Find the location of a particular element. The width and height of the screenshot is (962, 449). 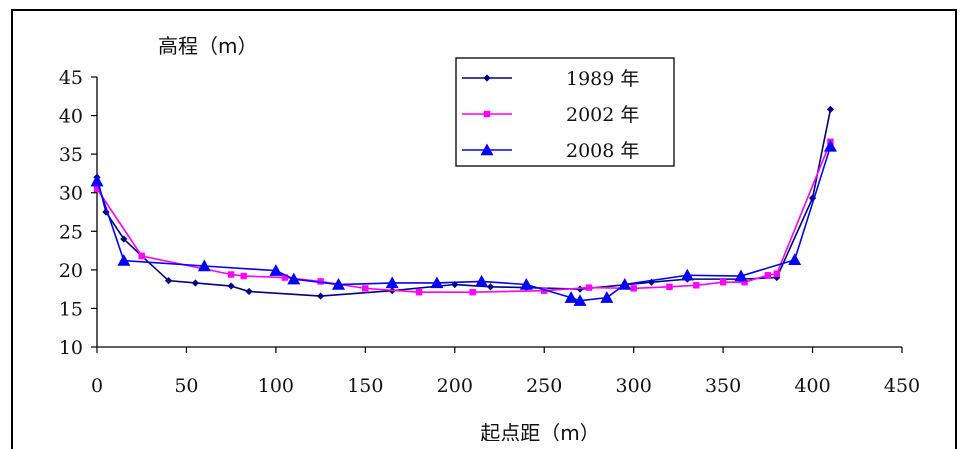

legend-label: 2002 年 is located at coordinates (602, 115).